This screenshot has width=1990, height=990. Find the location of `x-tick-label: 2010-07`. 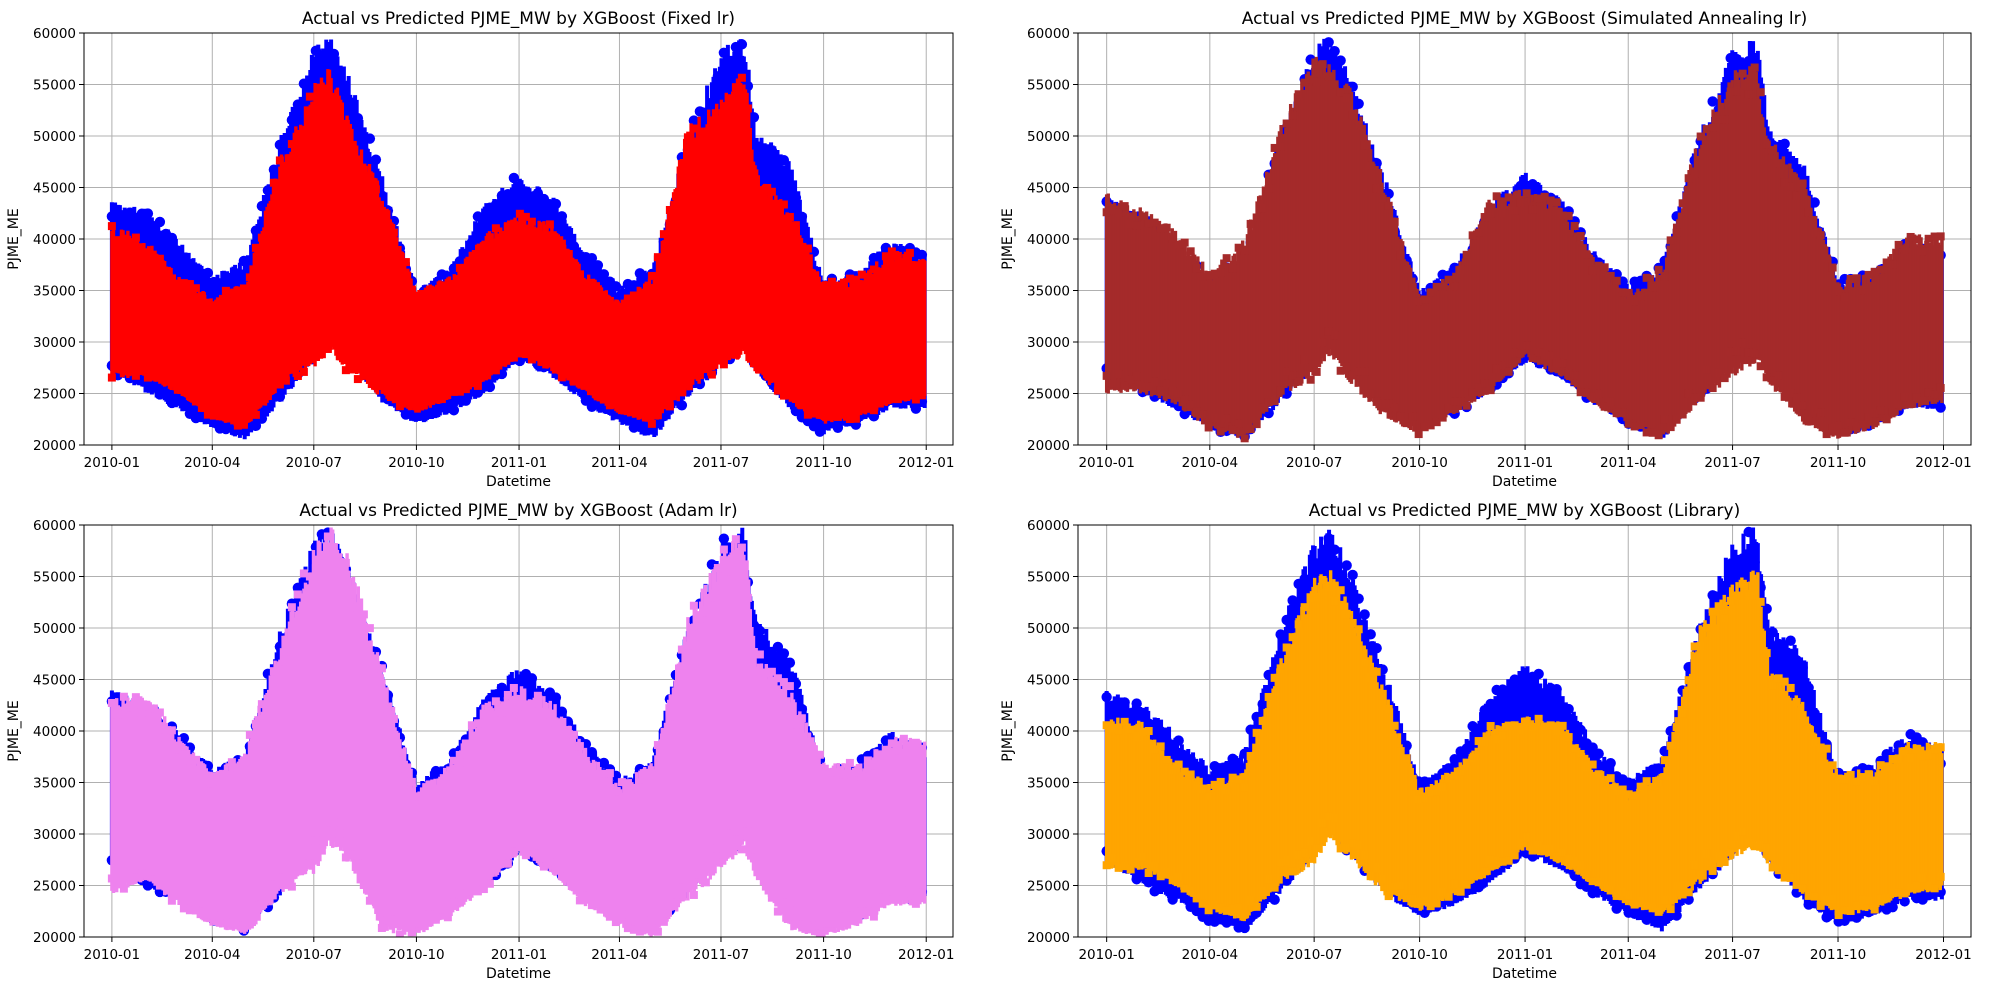

x-tick-label: 2010-07 is located at coordinates (1314, 463).